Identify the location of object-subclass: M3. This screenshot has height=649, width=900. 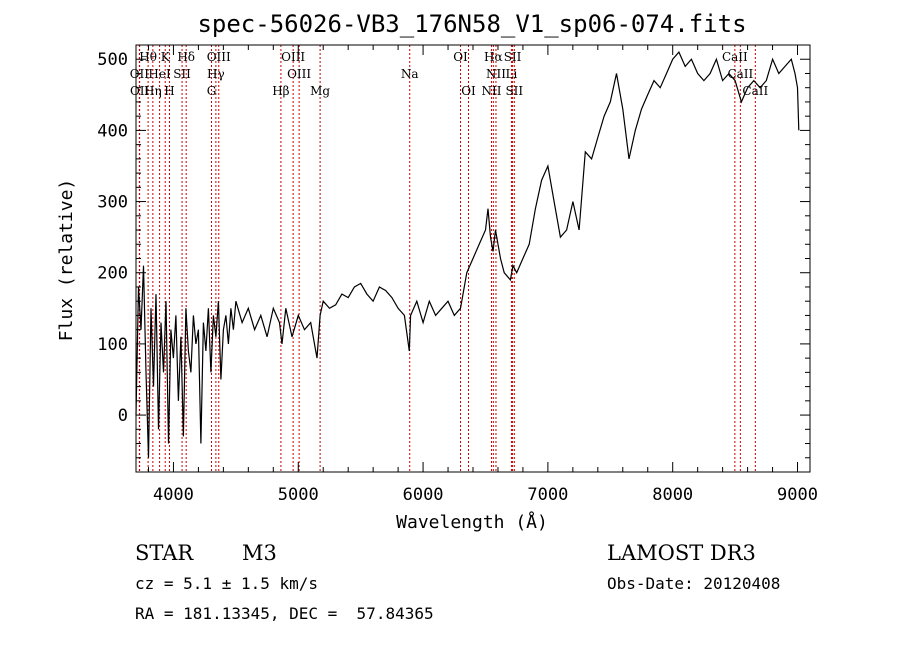
(259, 553).